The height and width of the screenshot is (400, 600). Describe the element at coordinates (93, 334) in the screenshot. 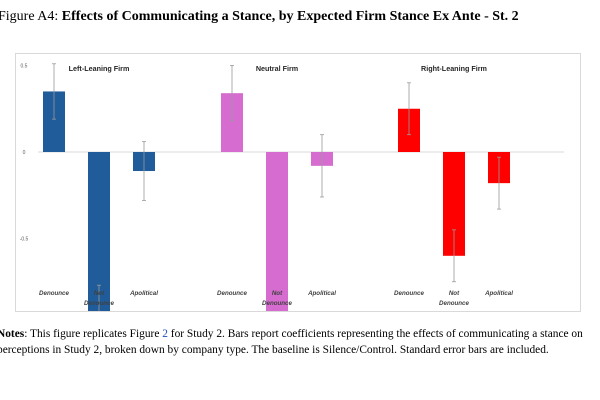

I see `notes-text-1: : This figure replicates Figure` at that location.